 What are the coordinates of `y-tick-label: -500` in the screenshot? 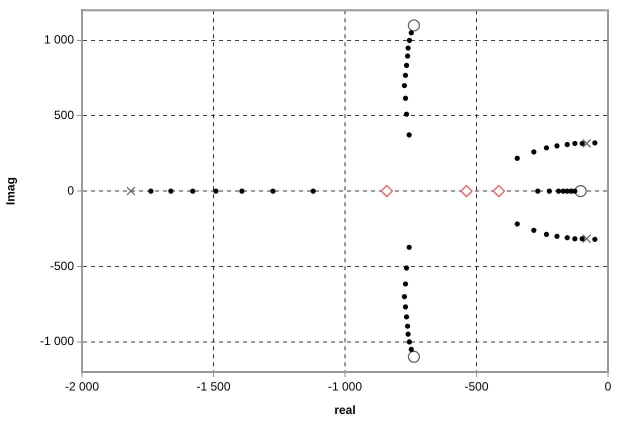 It's located at (62, 265).